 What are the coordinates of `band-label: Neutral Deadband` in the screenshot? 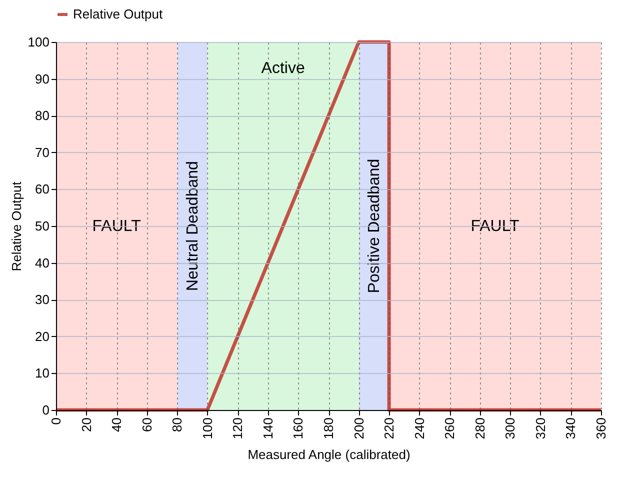 It's located at (193, 226).